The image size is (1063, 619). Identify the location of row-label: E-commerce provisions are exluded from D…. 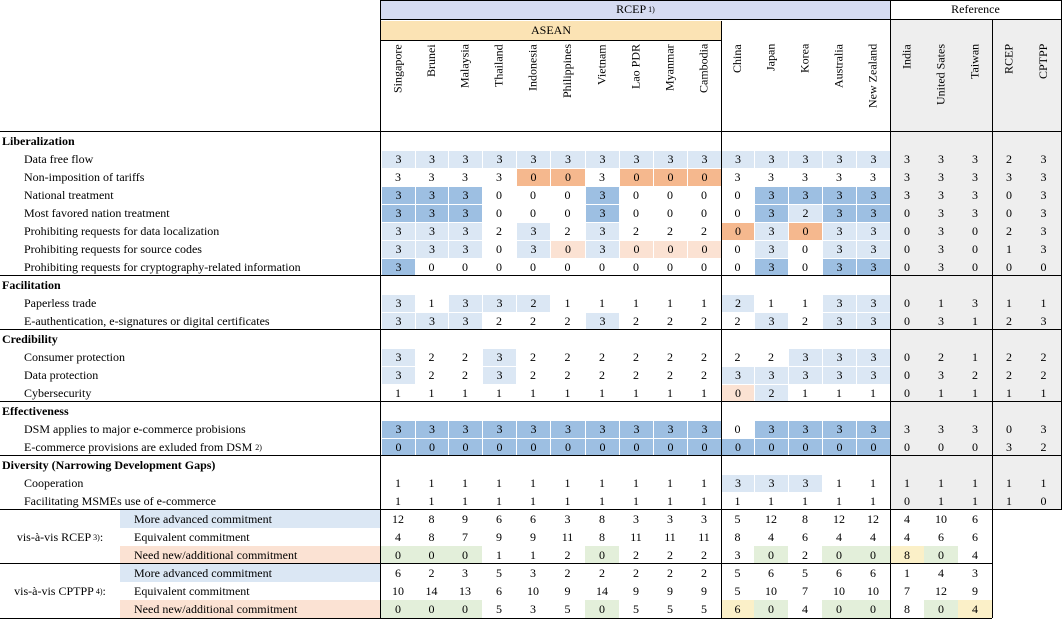
(202, 447).